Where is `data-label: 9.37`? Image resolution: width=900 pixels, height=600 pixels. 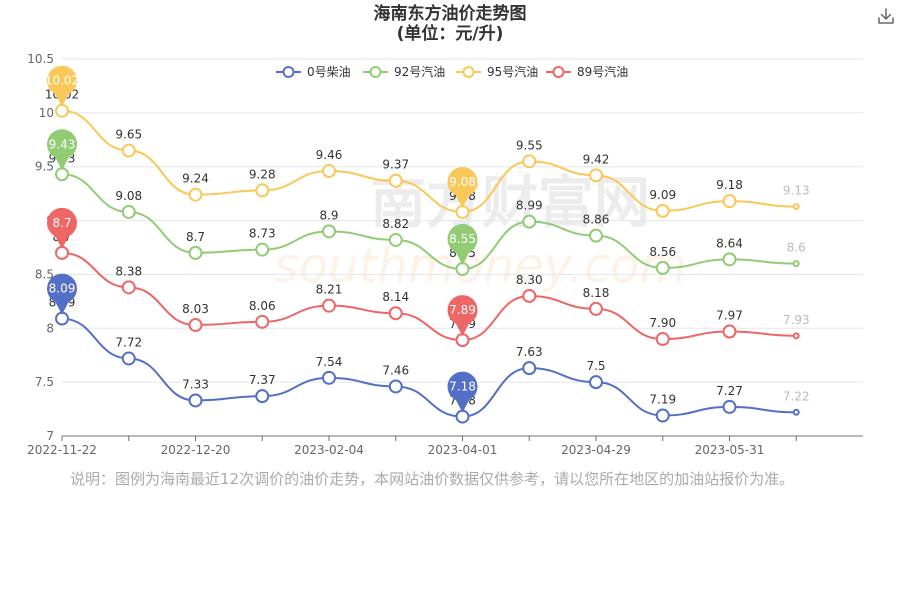
data-label: 9.37 is located at coordinates (395, 165).